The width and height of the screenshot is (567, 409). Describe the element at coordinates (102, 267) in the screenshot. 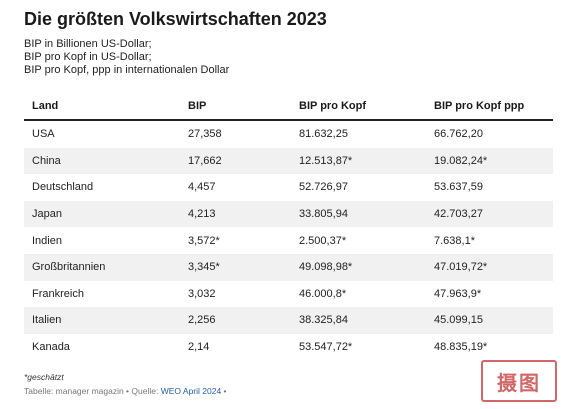

I see `cell-land: Großbritannien` at that location.